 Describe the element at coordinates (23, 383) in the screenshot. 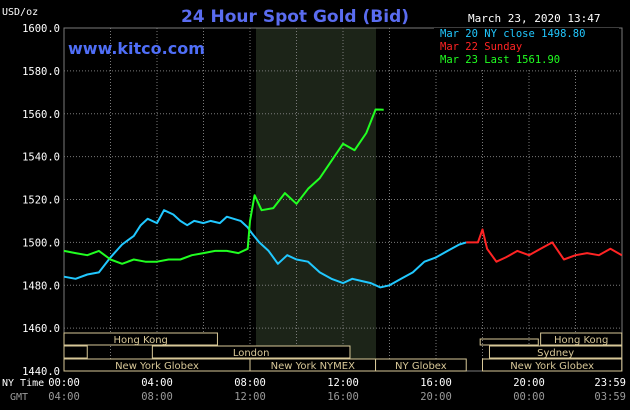

I see `x-axis-row1-label: NY Time` at that location.